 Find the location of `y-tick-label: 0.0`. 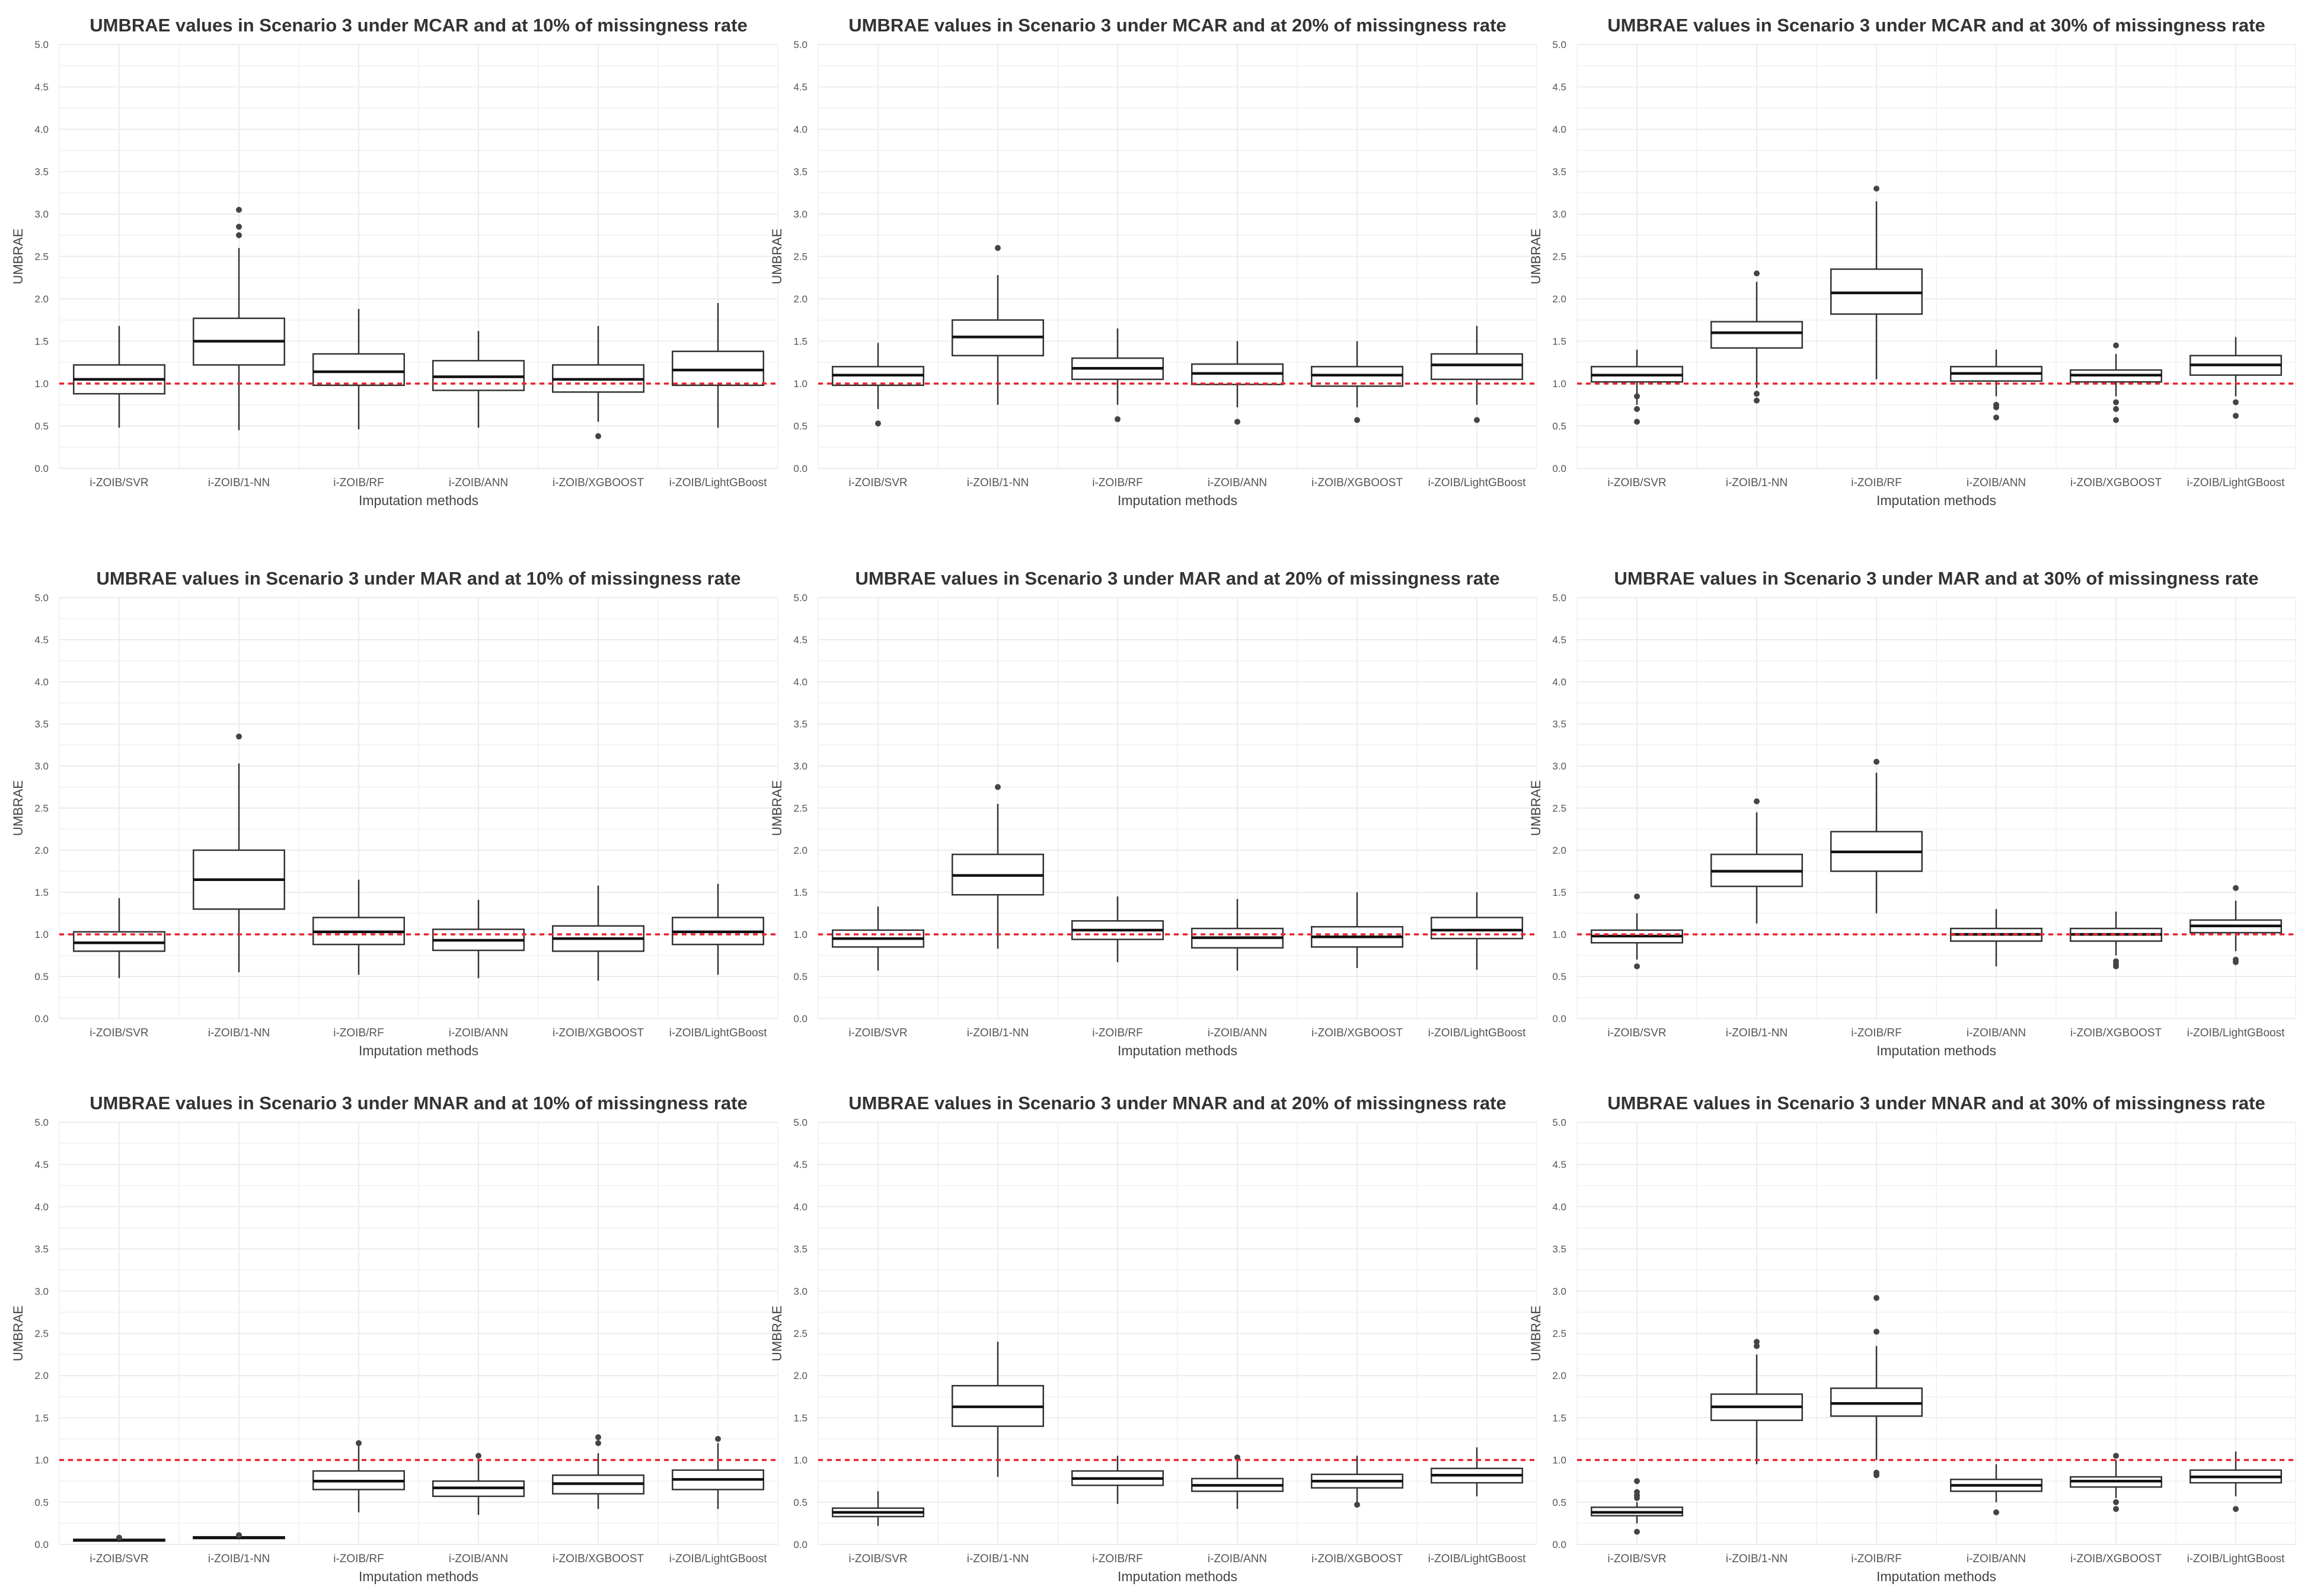

y-tick-label: 0.0 is located at coordinates (41, 468).